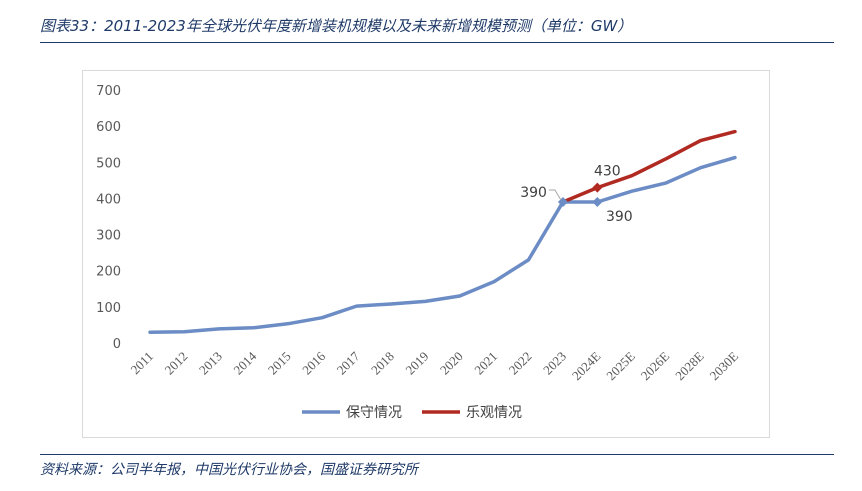  What do you see at coordinates (485, 363) in the screenshot?
I see `x-tick-label: 2021` at bounding box center [485, 363].